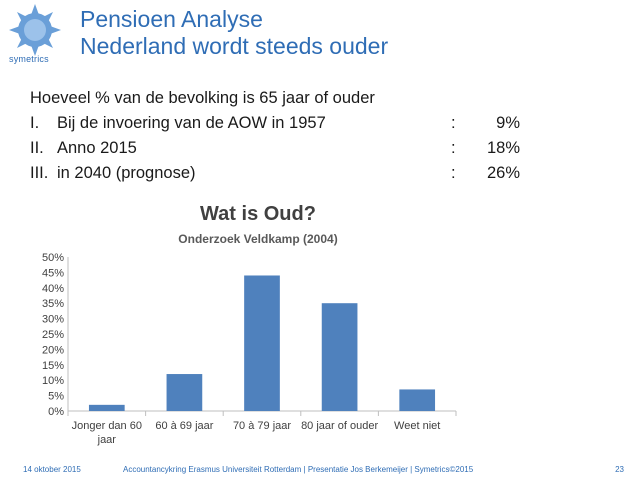 This screenshot has width=638, height=479. Describe the element at coordinates (53, 289) in the screenshot. I see `y-tick-label: 40%` at that location.